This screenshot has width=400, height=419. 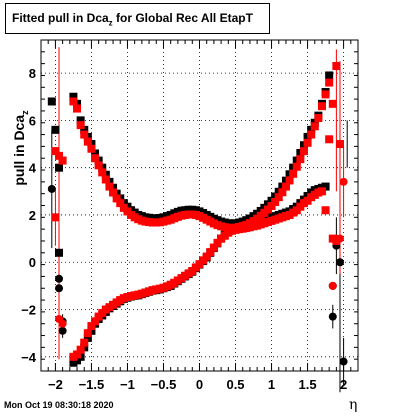 I want to click on x-tick-label: 2, so click(x=343, y=384).